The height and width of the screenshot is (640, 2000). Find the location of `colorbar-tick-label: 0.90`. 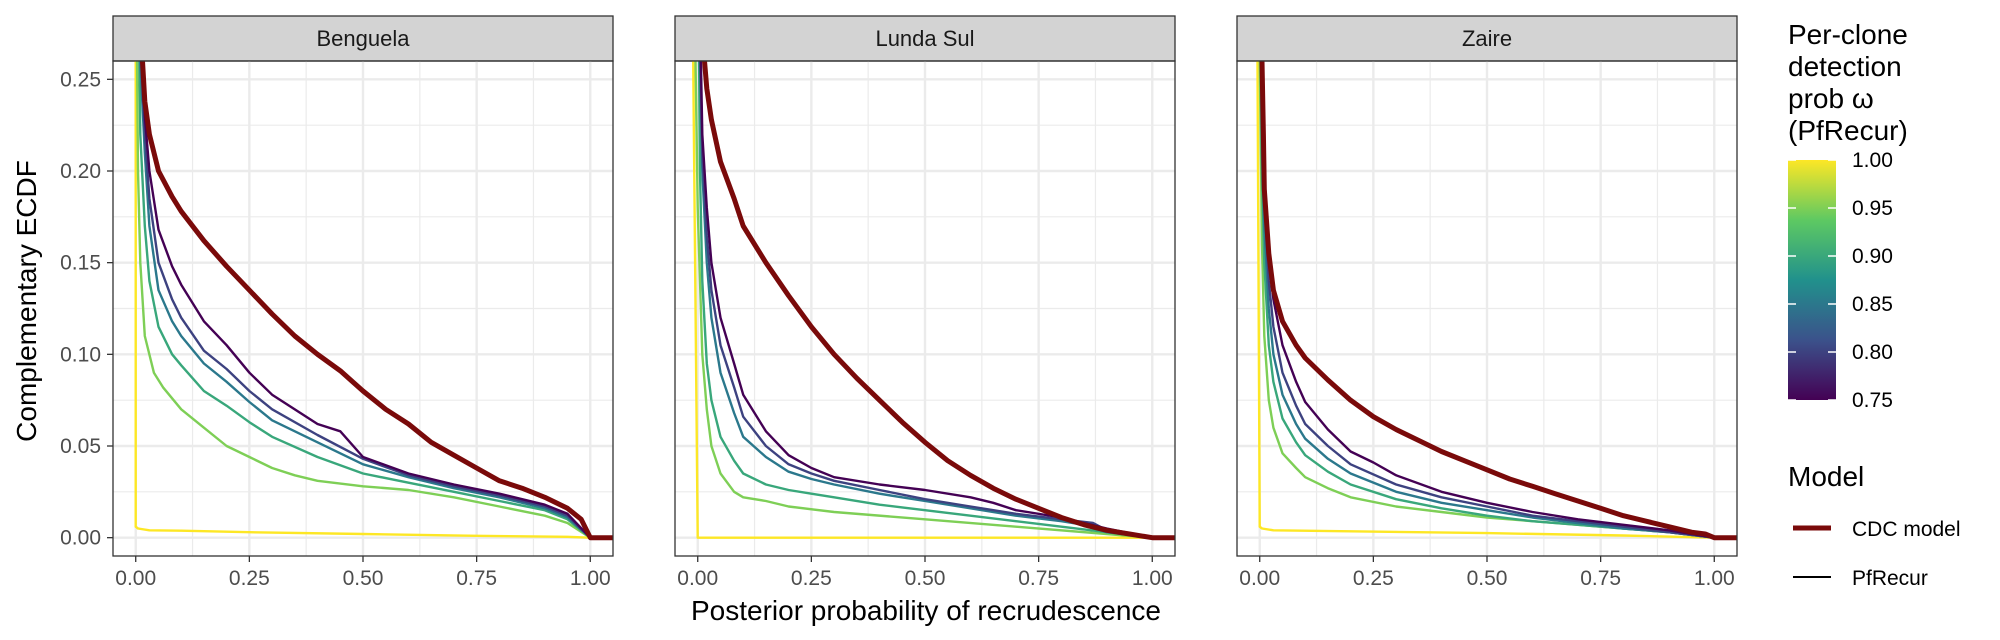

colorbar-tick-label: 0.90 is located at coordinates (1872, 256).